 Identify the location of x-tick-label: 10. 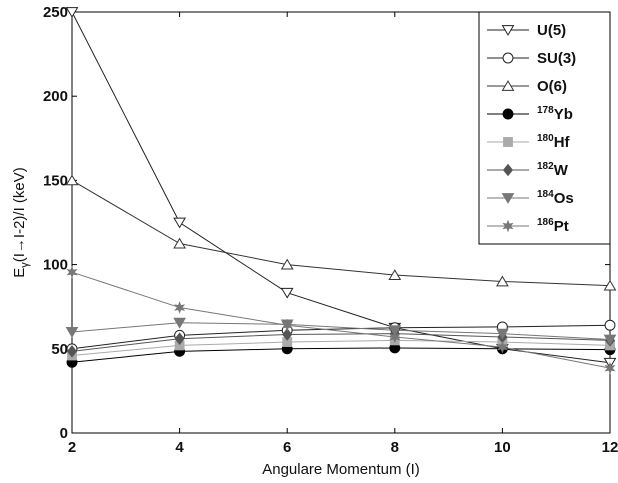
(502, 447).